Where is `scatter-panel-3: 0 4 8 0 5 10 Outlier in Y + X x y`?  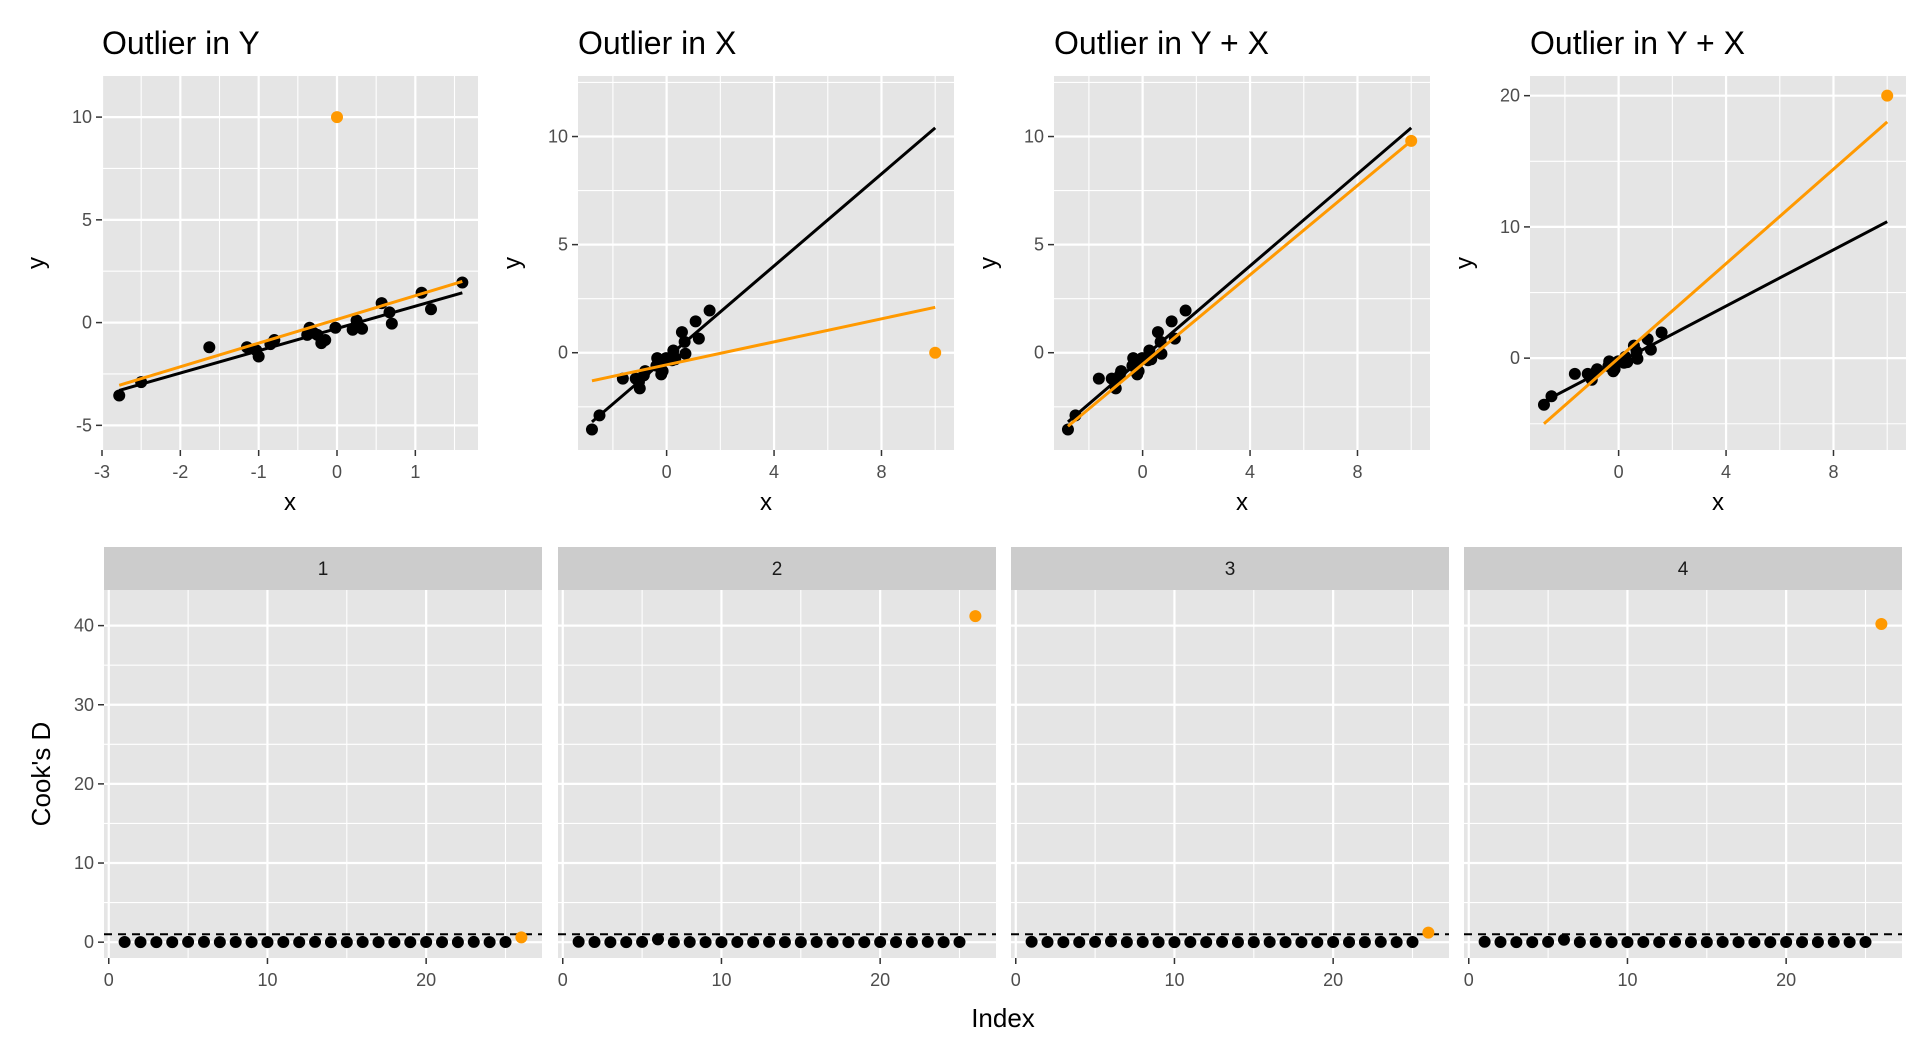
scatter-panel-3: 0 4 8 0 5 10 Outlier in Y + X x y is located at coordinates (1202, 270).